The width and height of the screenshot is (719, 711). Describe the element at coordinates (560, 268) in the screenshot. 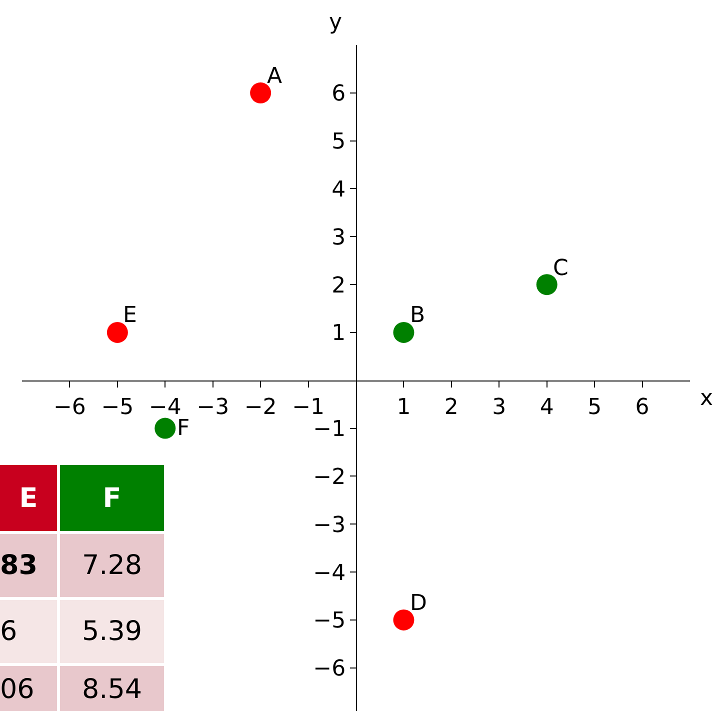

I see `annotation: C` at that location.